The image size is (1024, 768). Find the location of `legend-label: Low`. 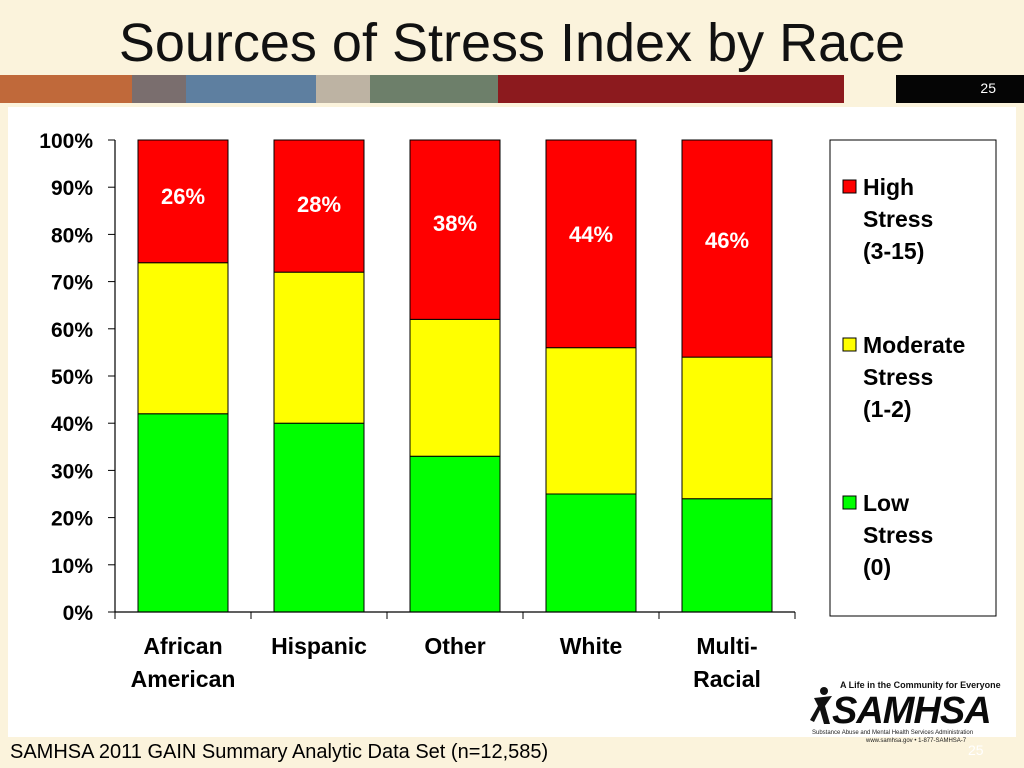

legend-label: Low is located at coordinates (886, 503).